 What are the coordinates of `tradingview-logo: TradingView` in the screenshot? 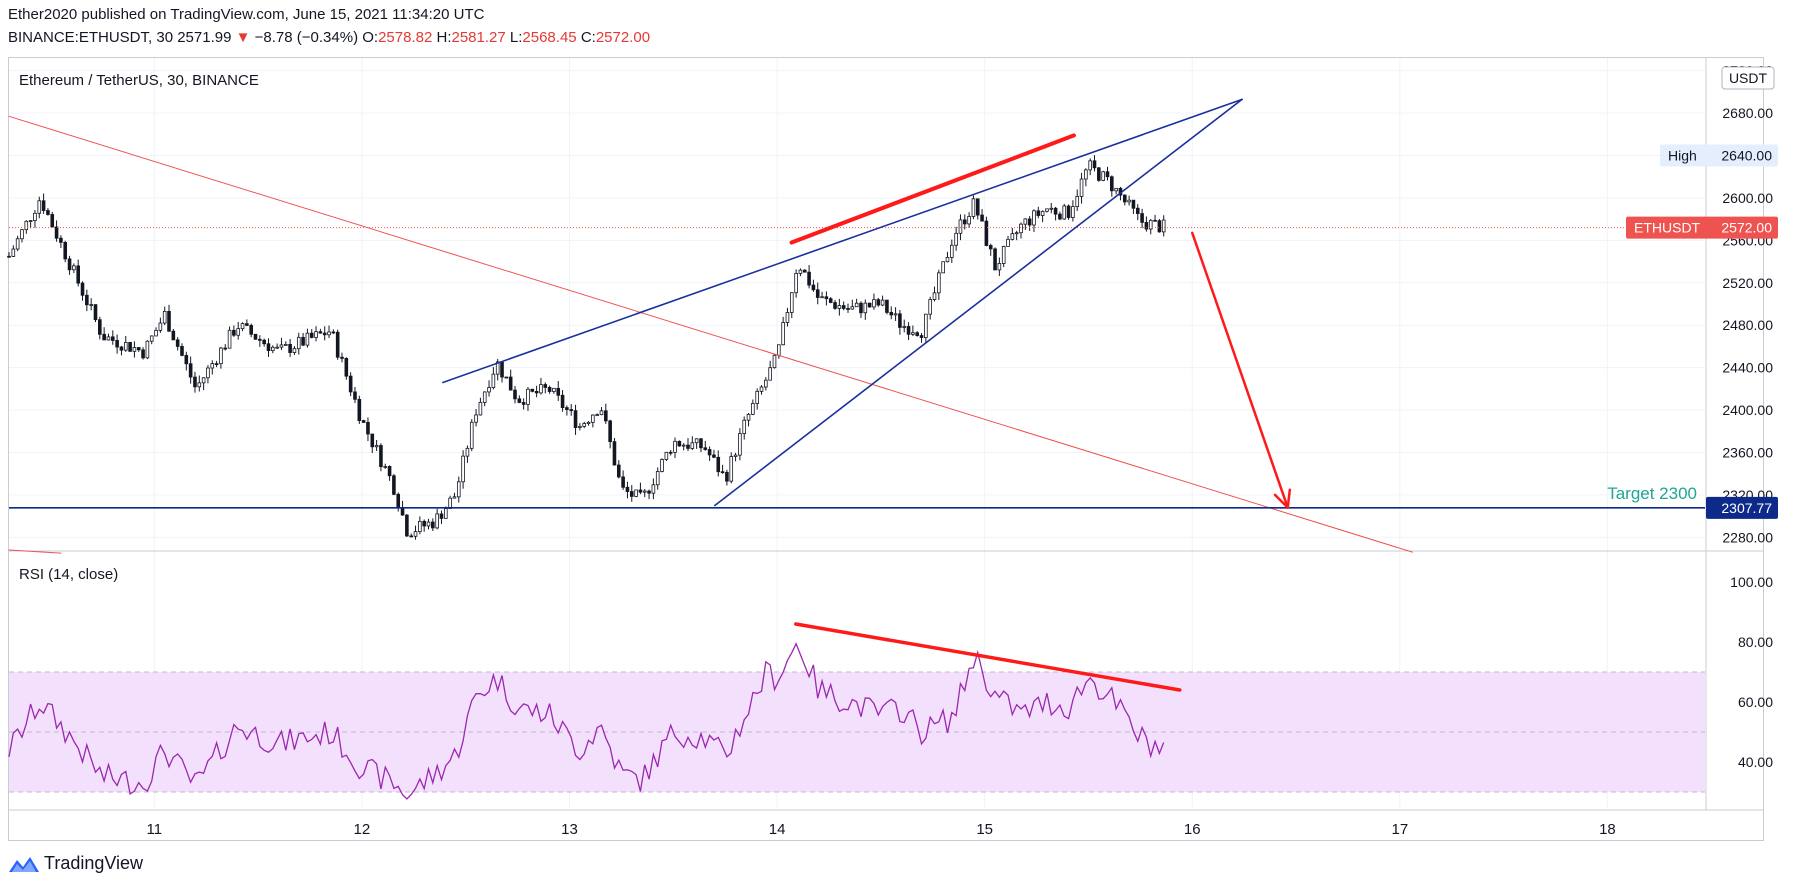 It's located at (75, 863).